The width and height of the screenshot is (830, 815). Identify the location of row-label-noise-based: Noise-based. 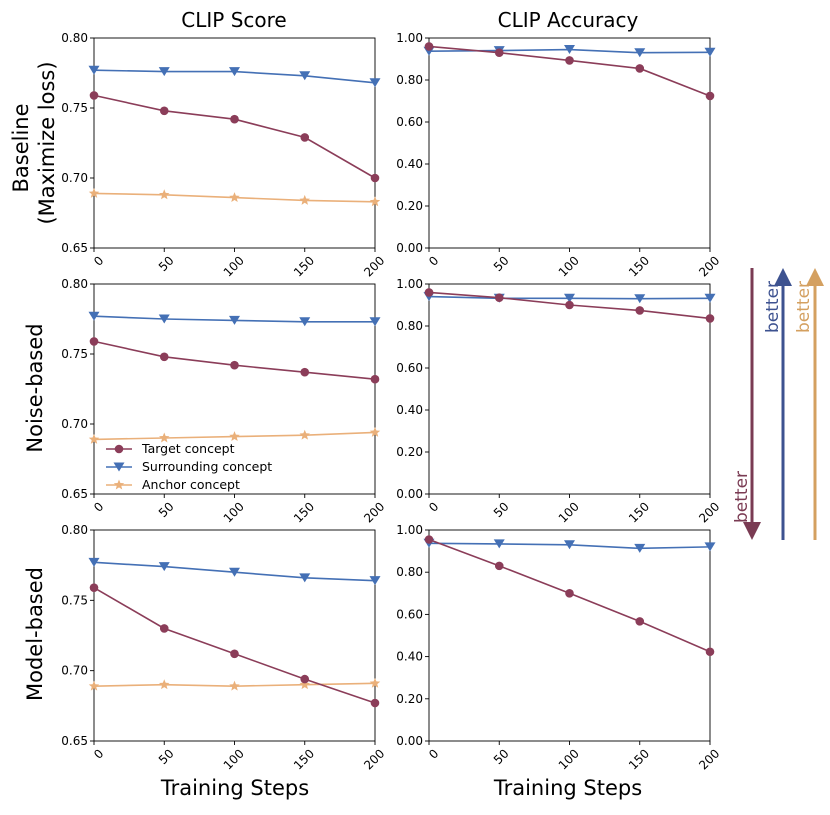
(35, 387).